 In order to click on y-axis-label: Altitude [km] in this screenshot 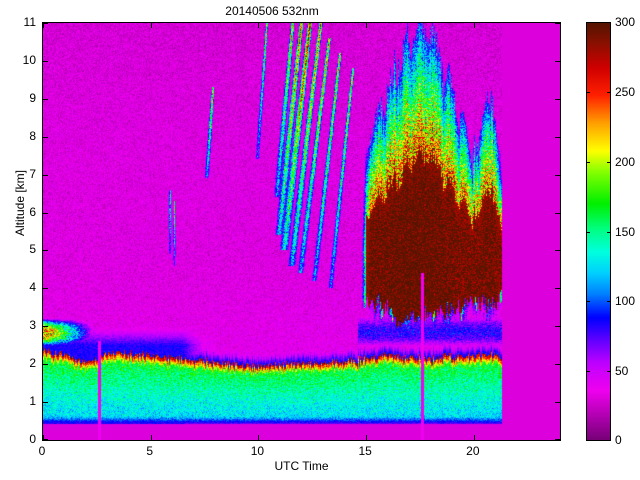, I will do `click(20, 203)`.